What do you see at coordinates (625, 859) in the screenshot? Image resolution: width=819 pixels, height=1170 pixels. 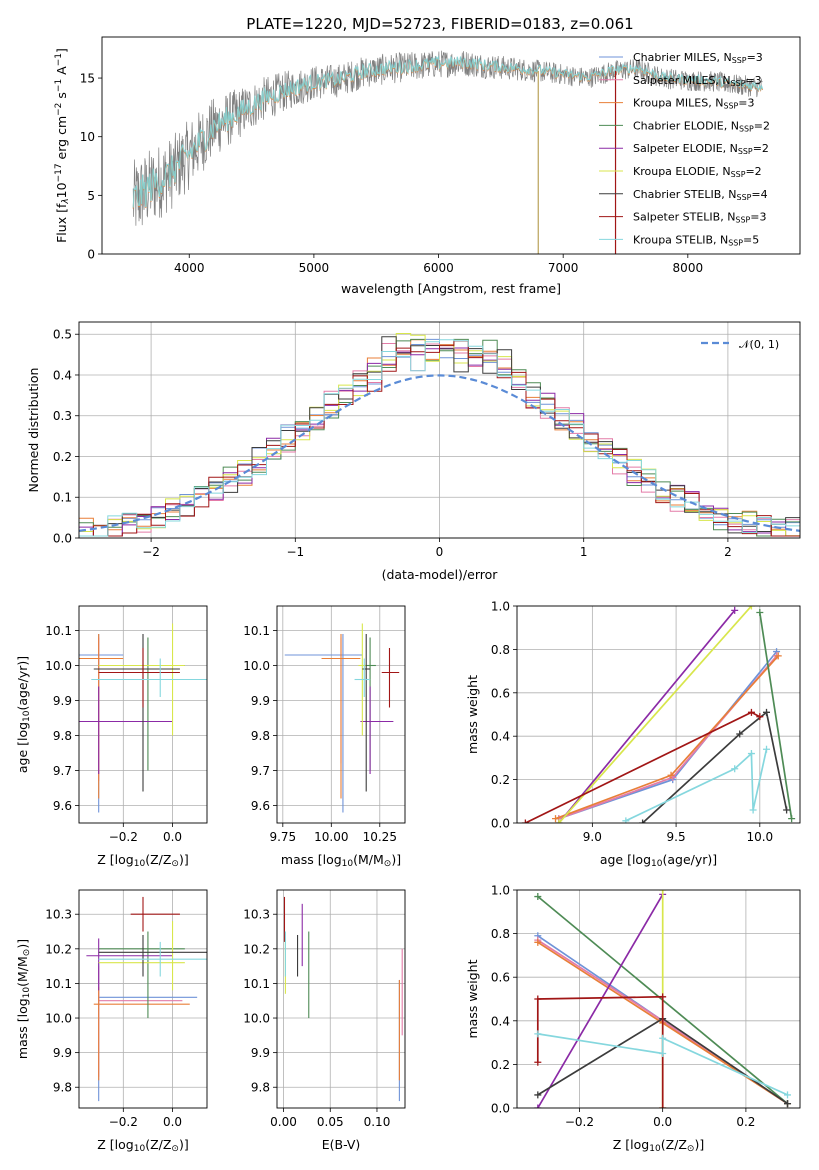 I see `label-part: age [log` at bounding box center [625, 859].